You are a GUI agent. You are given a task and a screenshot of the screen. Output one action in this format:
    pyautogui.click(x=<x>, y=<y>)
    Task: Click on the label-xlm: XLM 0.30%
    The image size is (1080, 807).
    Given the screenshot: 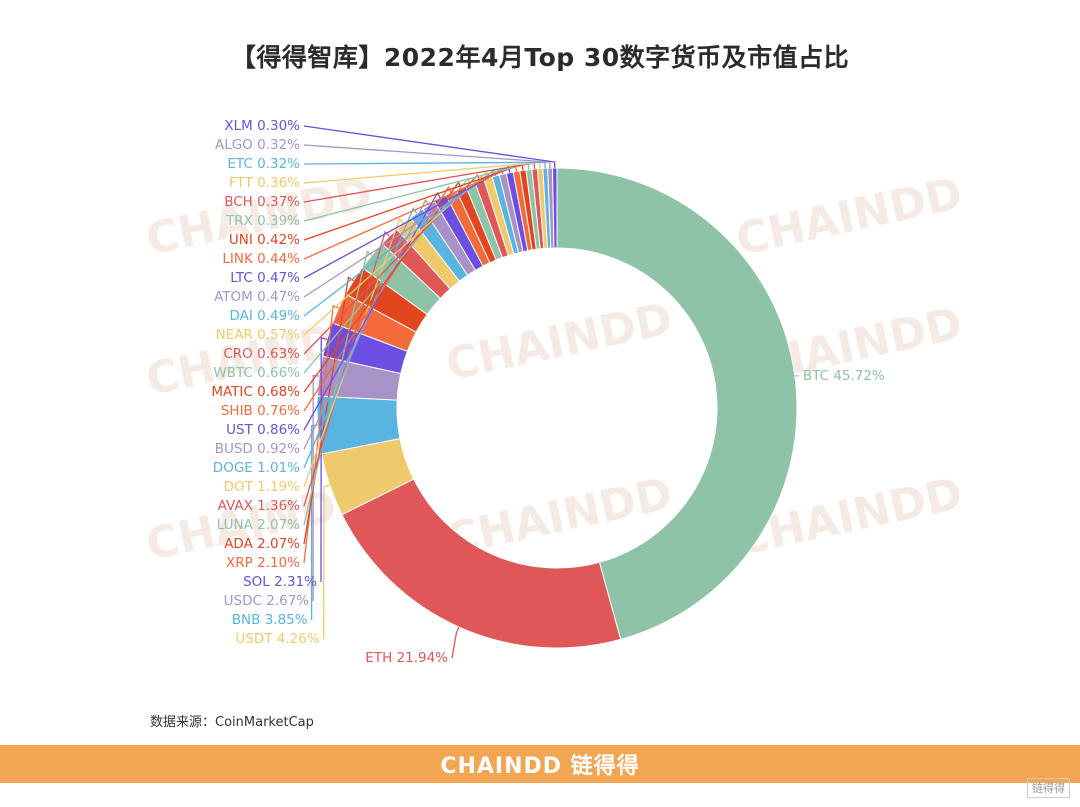 What is the action you would take?
    pyautogui.click(x=262, y=126)
    